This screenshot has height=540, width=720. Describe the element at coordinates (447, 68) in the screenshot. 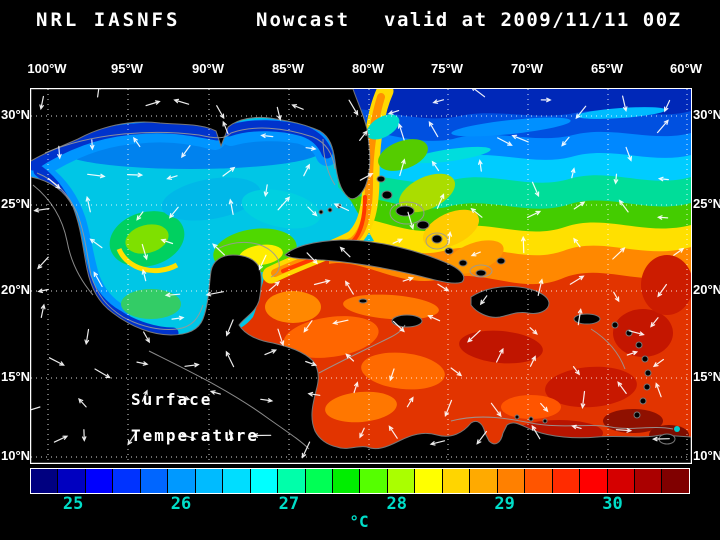

I see `lon-tick-label: 75°W` at that location.